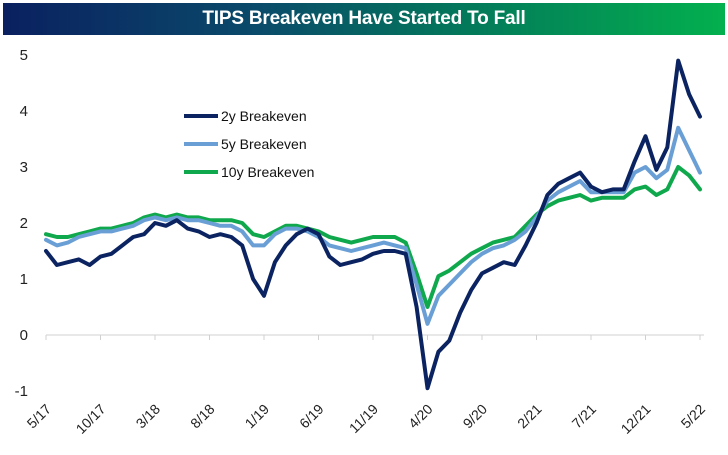  What do you see at coordinates (24, 335) in the screenshot?
I see `y-tick-label: 0` at bounding box center [24, 335].